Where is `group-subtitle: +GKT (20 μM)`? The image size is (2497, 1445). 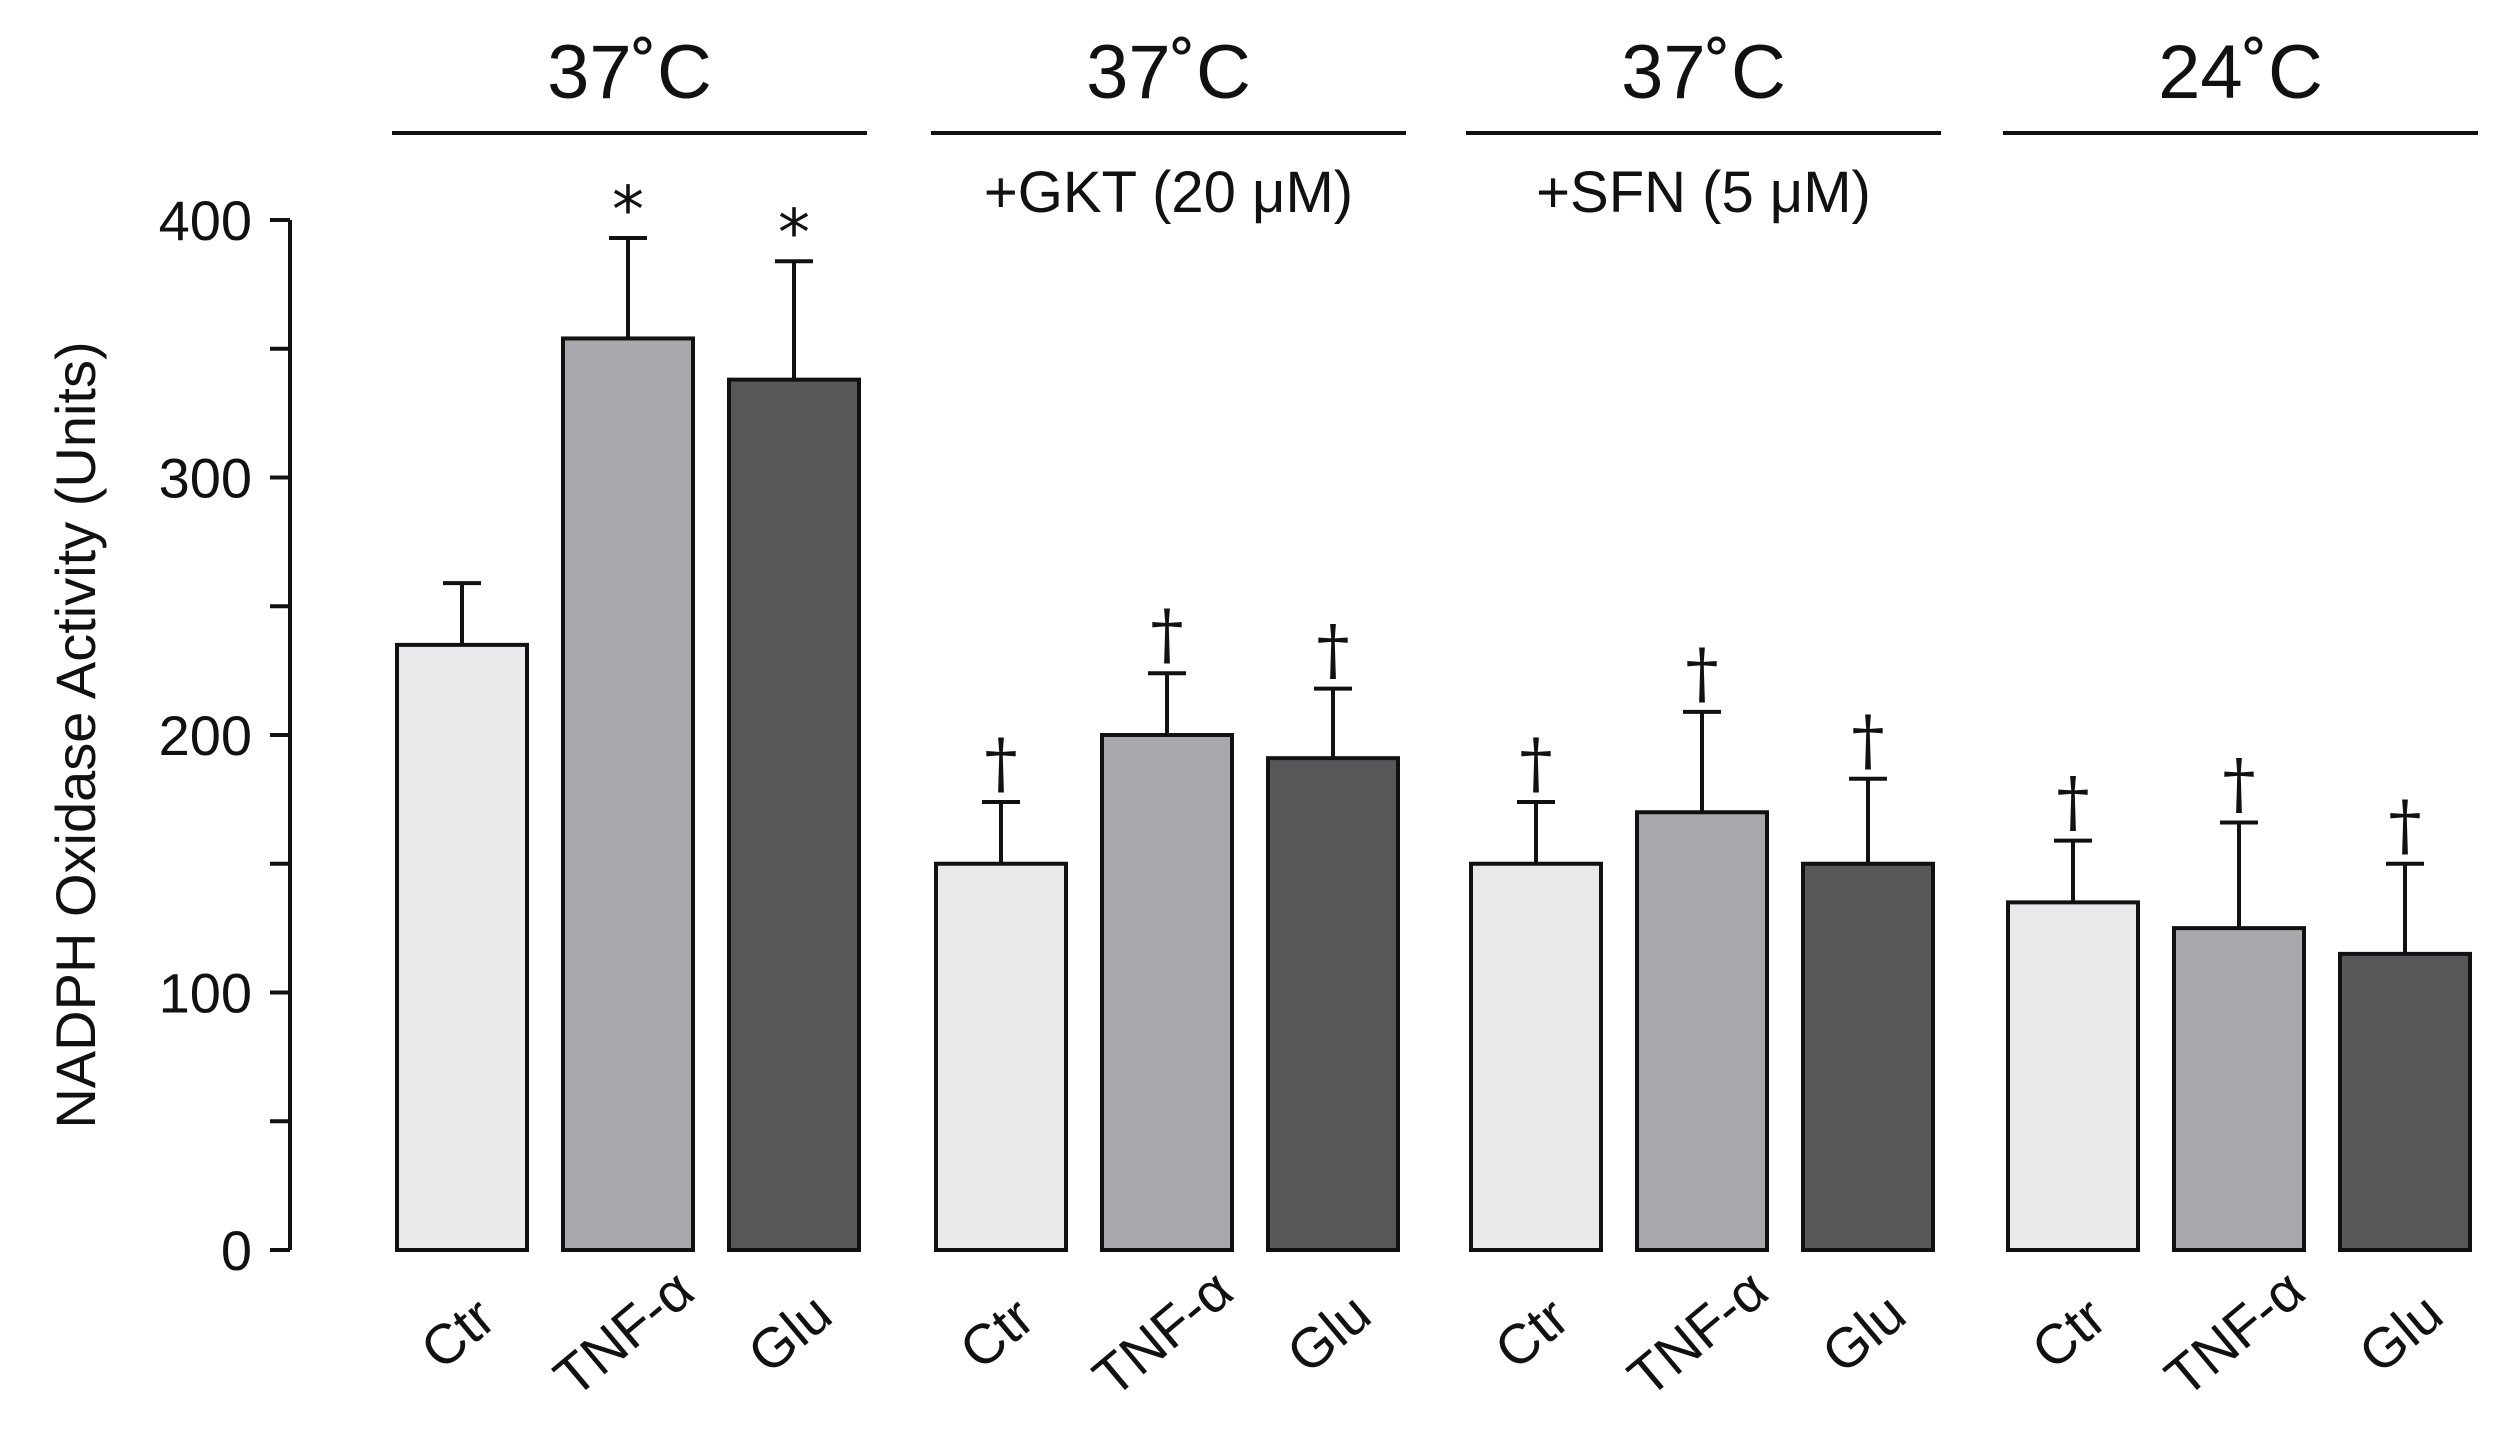 group-subtitle: +GKT (20 μM) is located at coordinates (1168, 192).